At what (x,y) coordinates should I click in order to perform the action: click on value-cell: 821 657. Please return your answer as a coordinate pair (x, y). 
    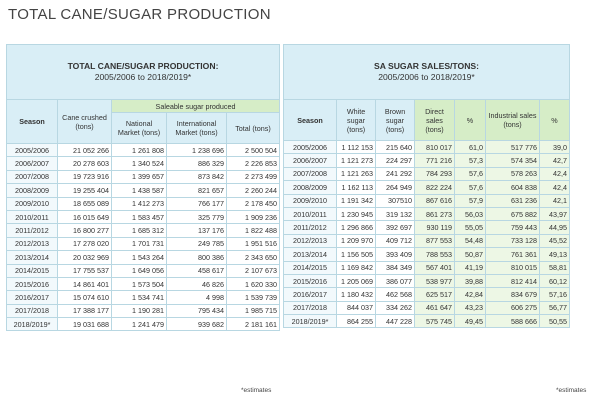
    Looking at the image, I should click on (196, 190).